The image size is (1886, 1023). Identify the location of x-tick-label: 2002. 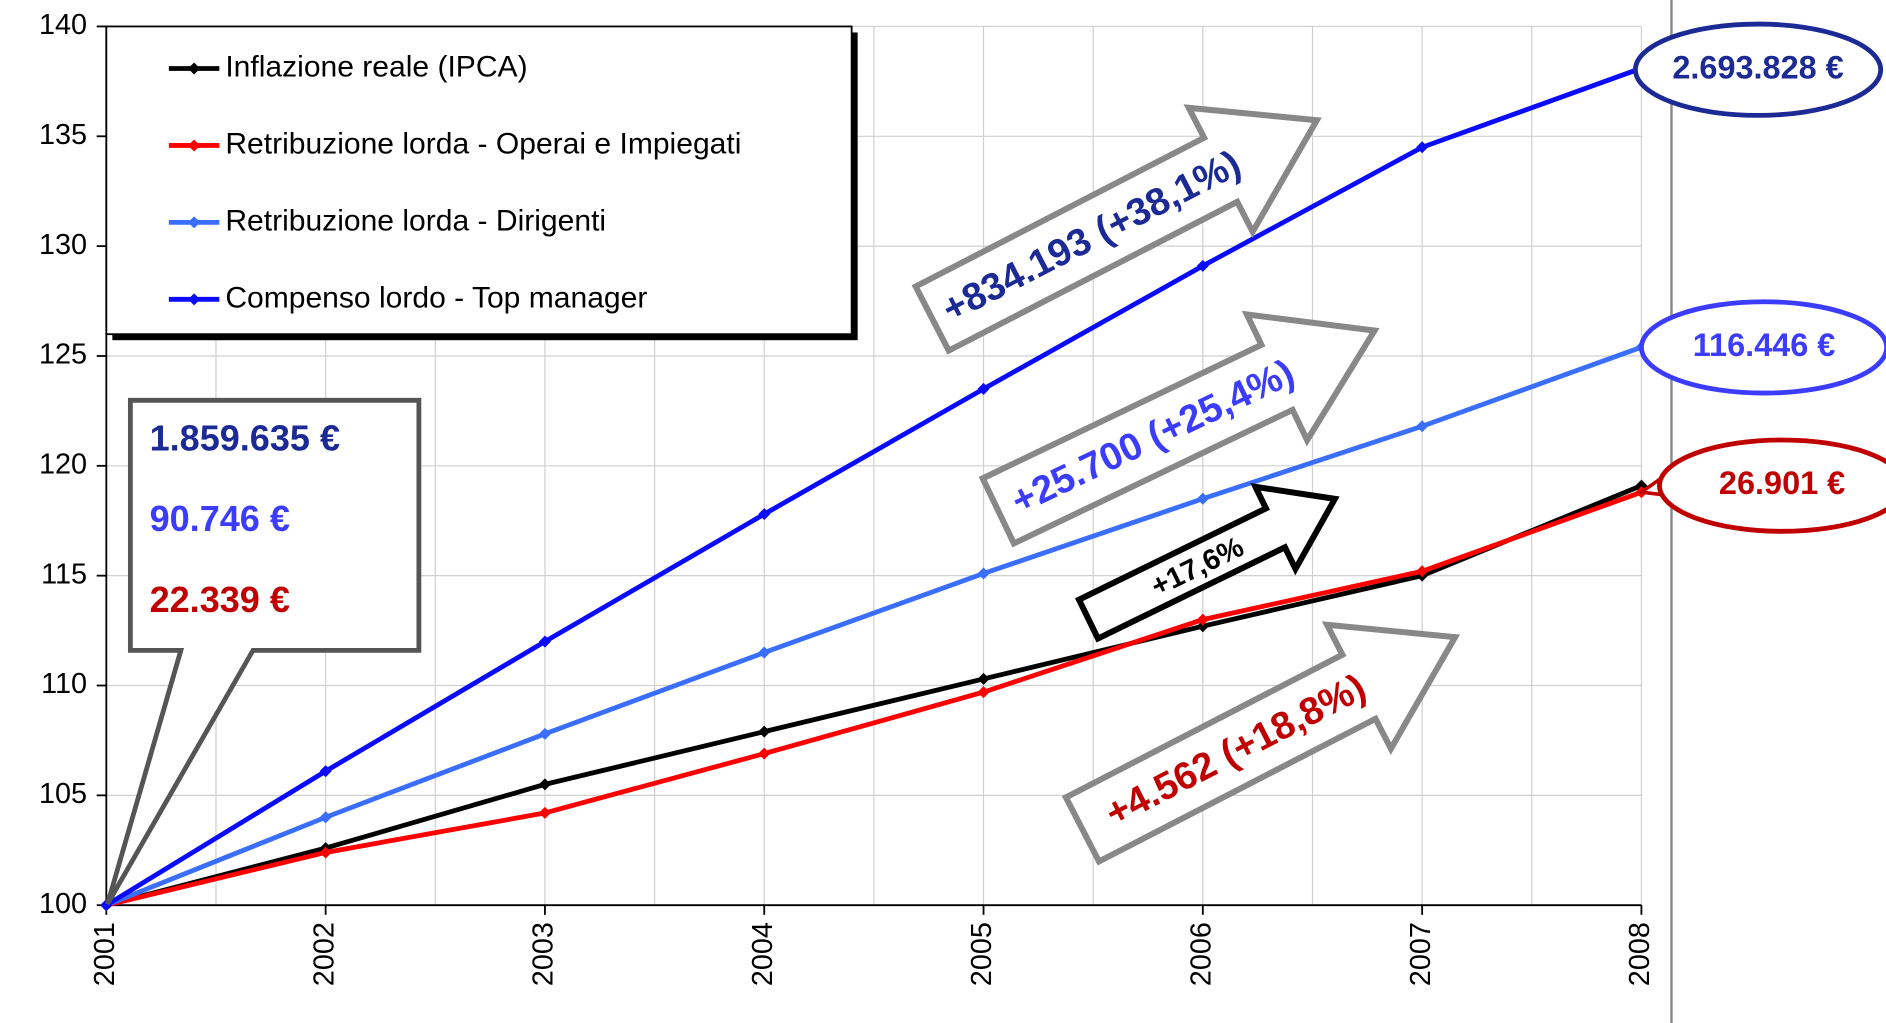
(324, 954).